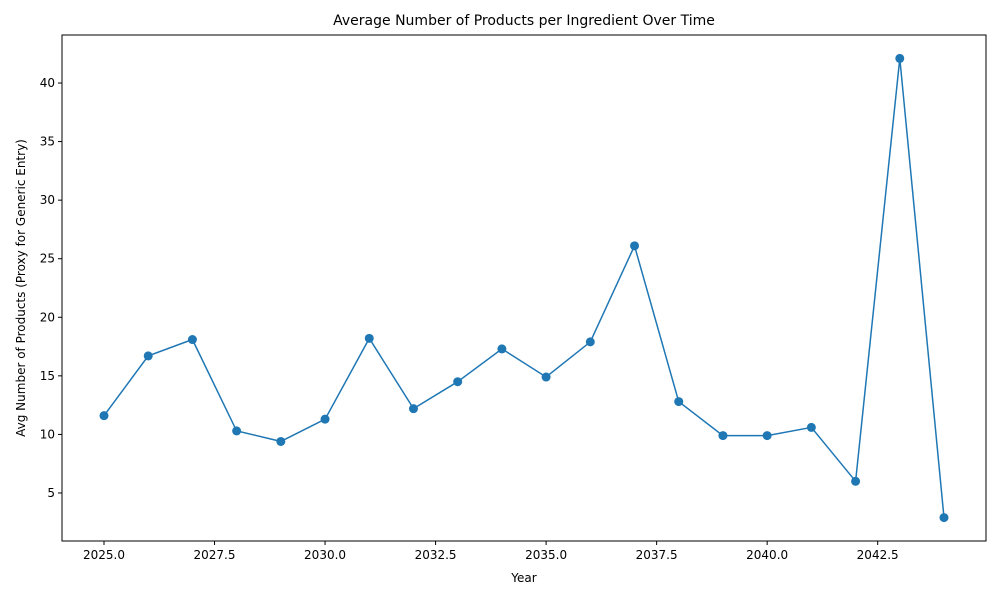 The height and width of the screenshot is (600, 1000). I want to click on y-tick-label: 20, so click(47, 317).